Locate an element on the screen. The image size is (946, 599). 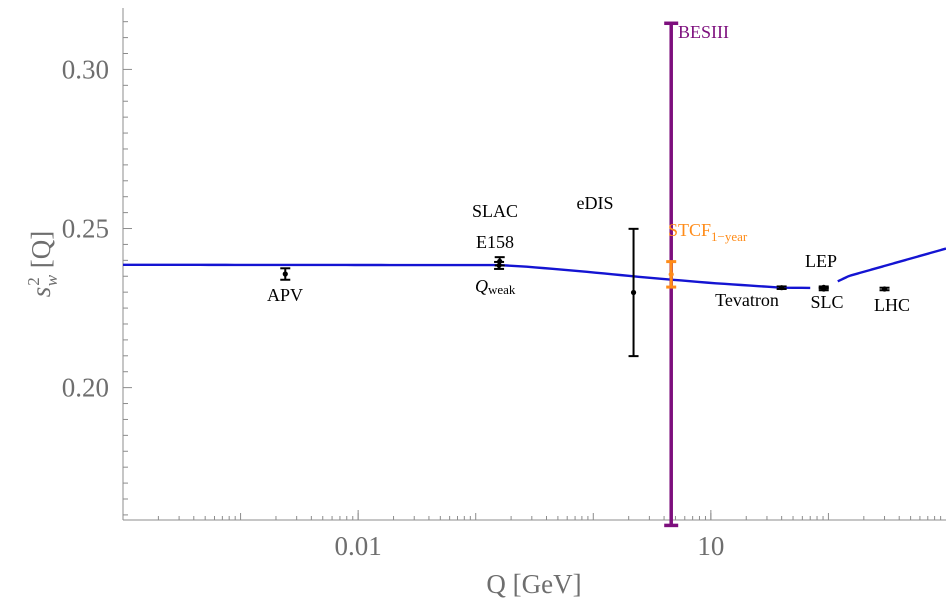
measurement-tevatron is located at coordinates (781, 288).